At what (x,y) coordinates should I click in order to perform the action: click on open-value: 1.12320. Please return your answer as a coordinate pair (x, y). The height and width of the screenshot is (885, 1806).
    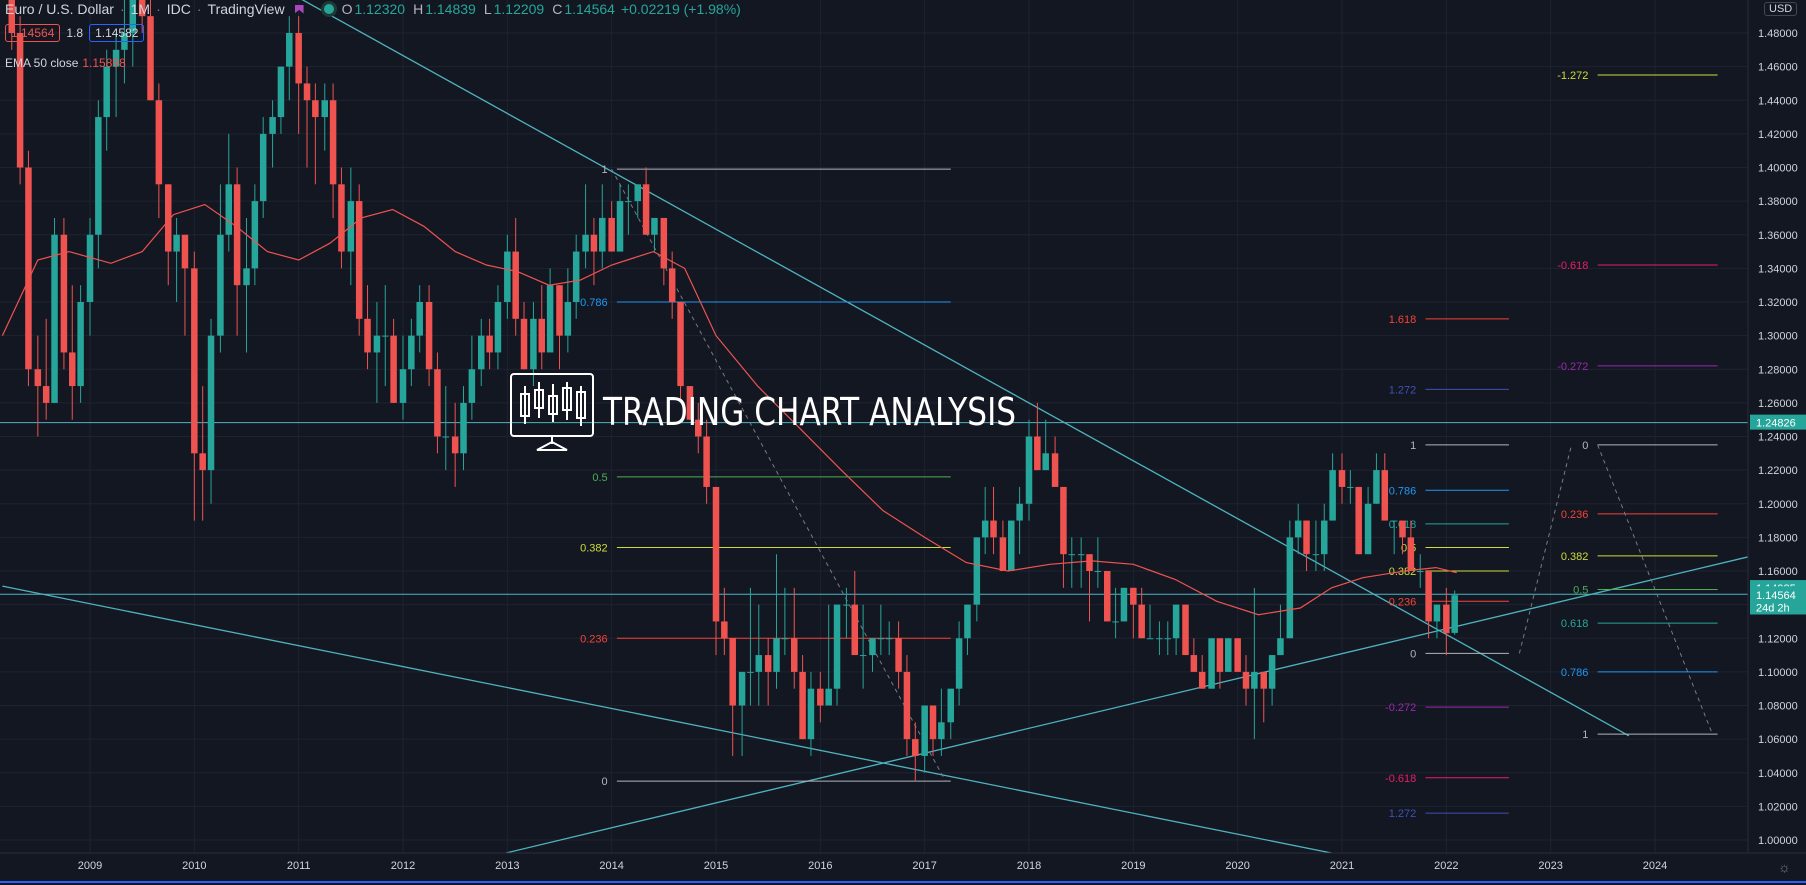
    Looking at the image, I should click on (380, 9).